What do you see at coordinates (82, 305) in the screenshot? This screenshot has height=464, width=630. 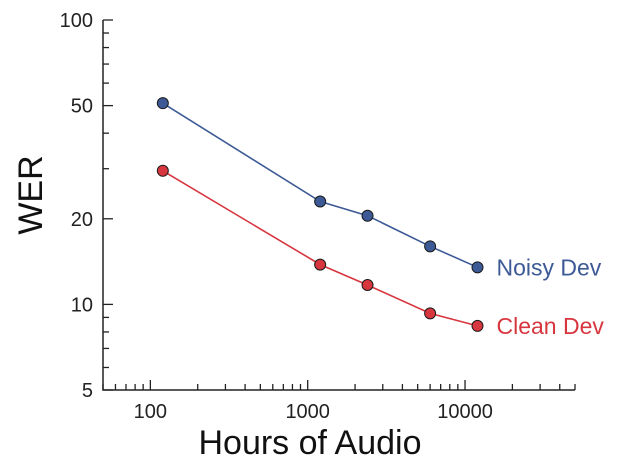 I see `y-tick-label: 10` at bounding box center [82, 305].